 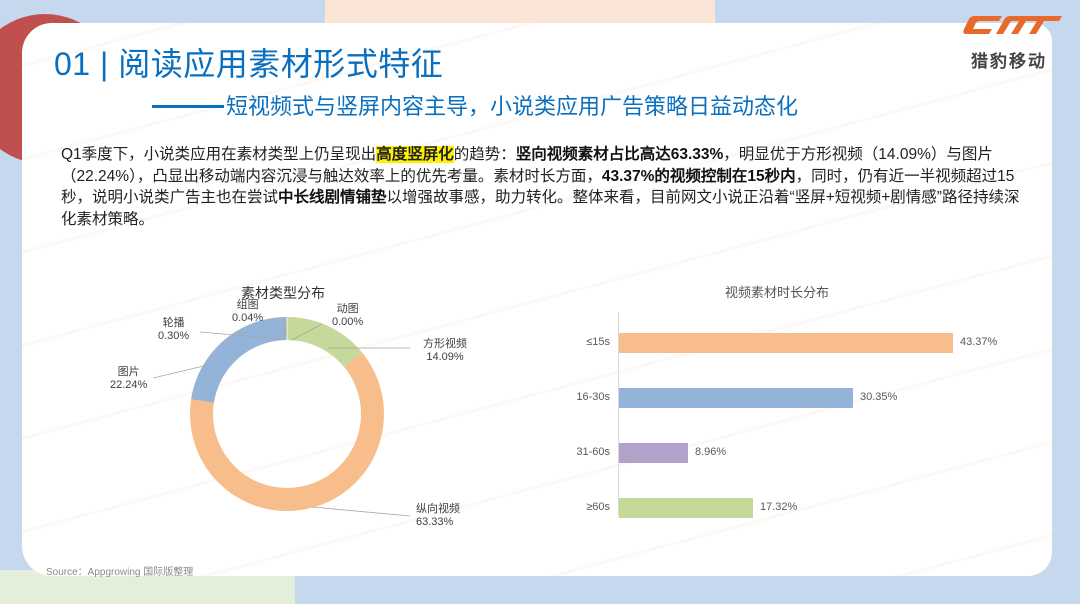 What do you see at coordinates (786, 343) in the screenshot?
I see `bar-le15s` at bounding box center [786, 343].